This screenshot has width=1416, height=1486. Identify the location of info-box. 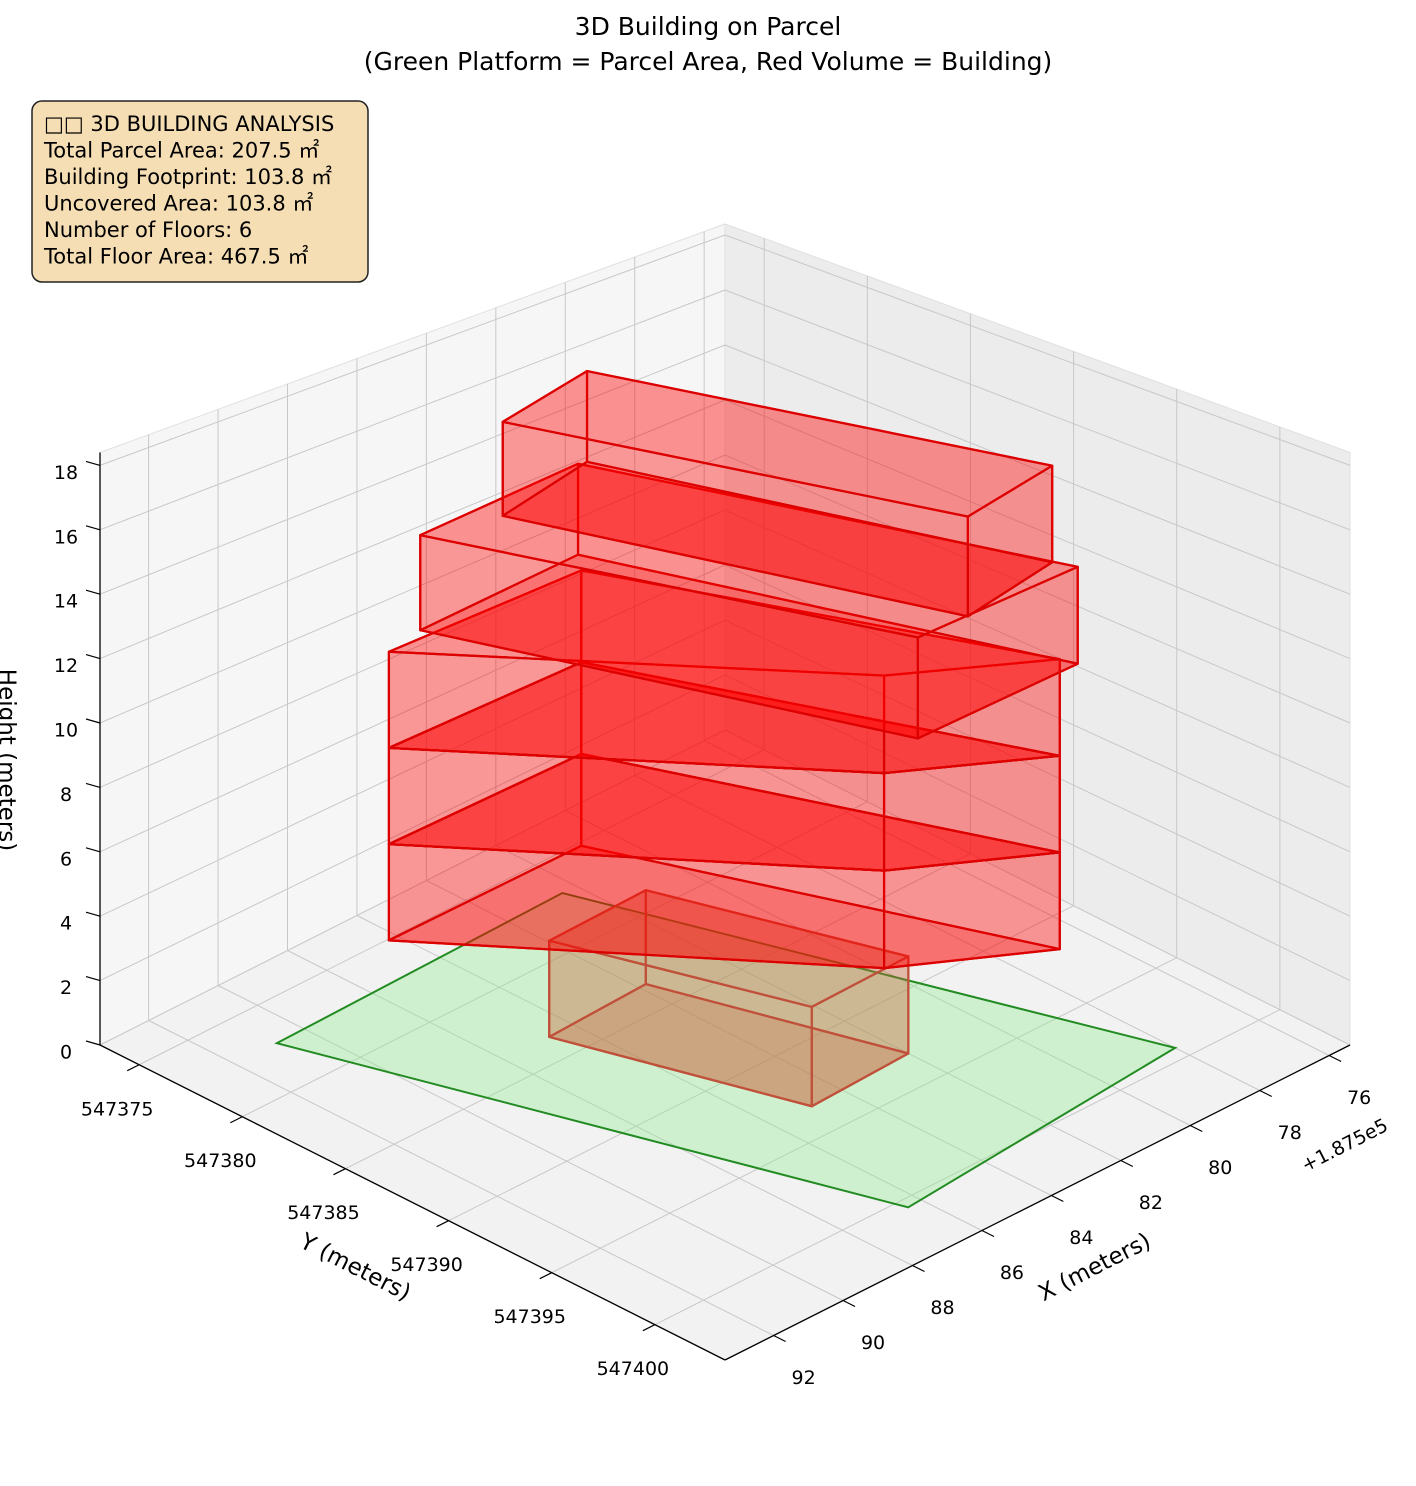
(200, 191).